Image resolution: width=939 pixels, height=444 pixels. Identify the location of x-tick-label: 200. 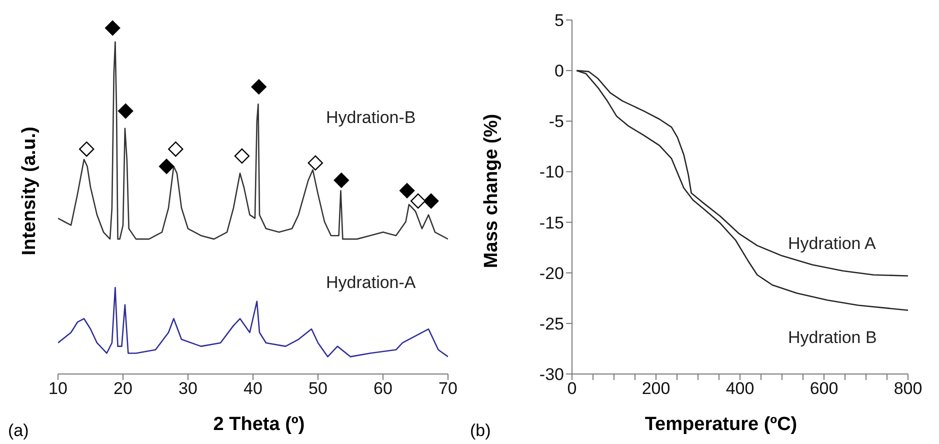
(656, 388).